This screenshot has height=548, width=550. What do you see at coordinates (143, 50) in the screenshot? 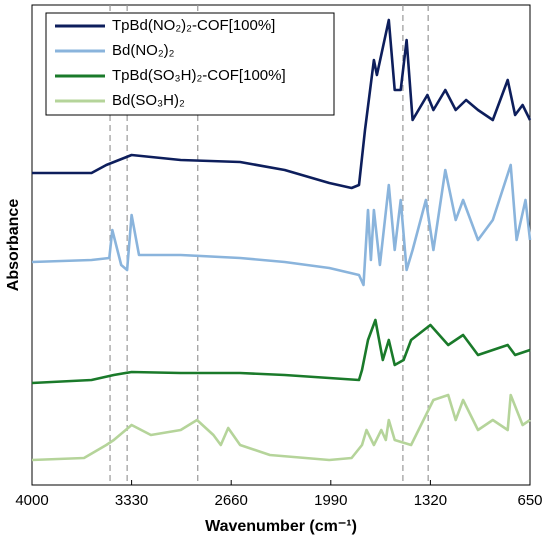
I see `legend-label: Bd(NO₂)₂` at bounding box center [143, 50].